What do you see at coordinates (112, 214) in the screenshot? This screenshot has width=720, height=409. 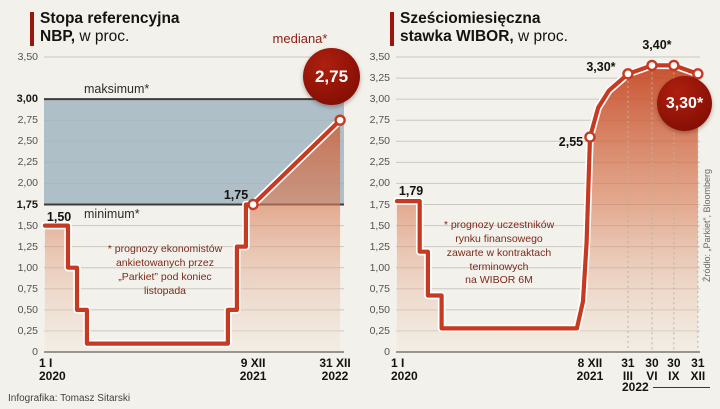 I see `minimum-label: minimum*` at bounding box center [112, 214].